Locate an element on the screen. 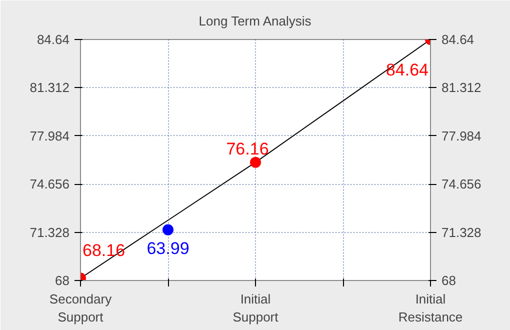 The height and width of the screenshot is (330, 510). data-label: 76.16 is located at coordinates (247, 148).